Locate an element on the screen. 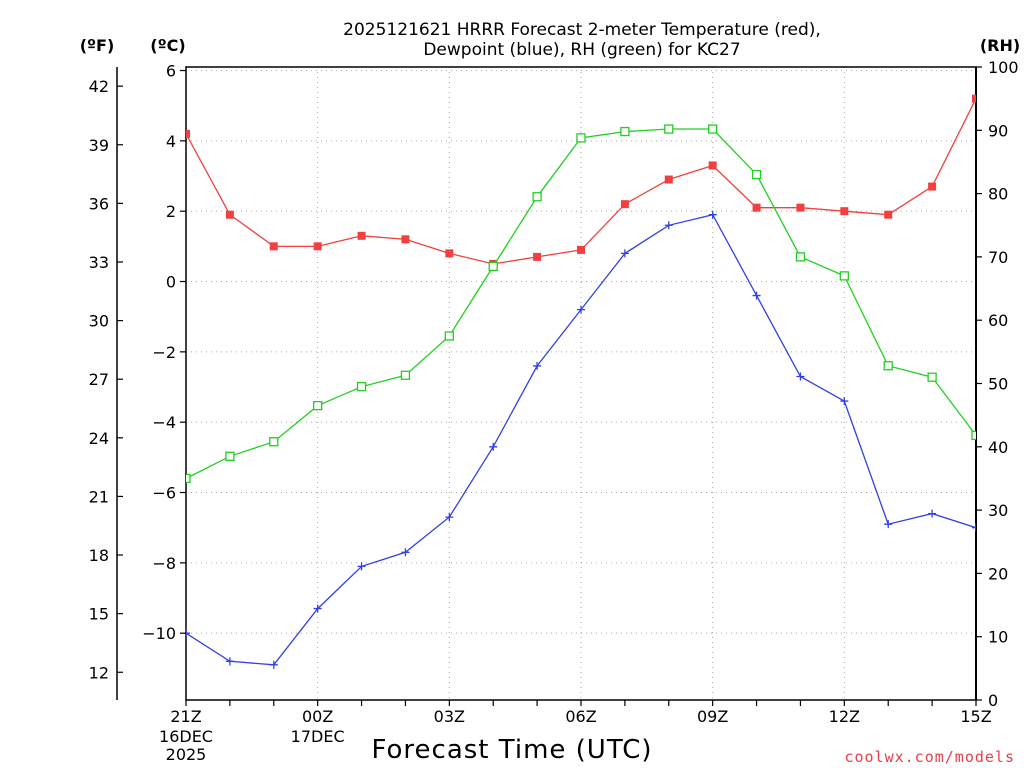 This screenshot has width=1024, height=768. x-tick-label: 06Z is located at coordinates (580, 716).